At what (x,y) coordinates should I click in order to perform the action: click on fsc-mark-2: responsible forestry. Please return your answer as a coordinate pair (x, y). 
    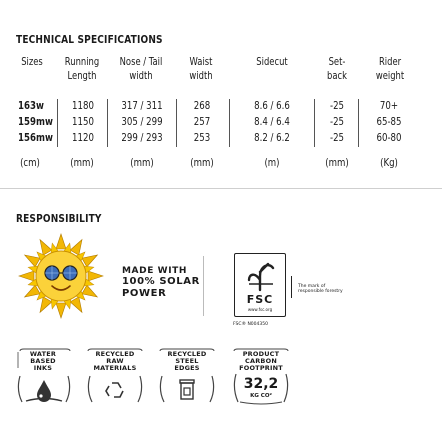
    Looking at the image, I should click on (320, 291).